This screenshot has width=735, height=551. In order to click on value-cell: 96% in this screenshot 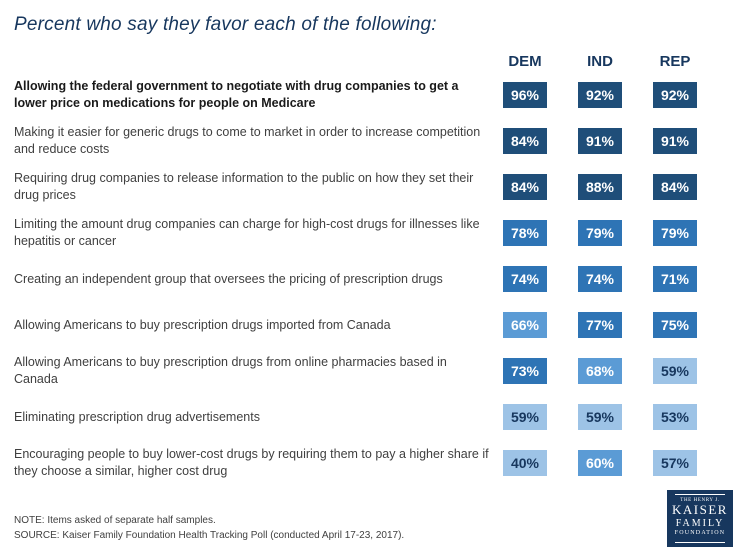, I will do `click(525, 95)`.